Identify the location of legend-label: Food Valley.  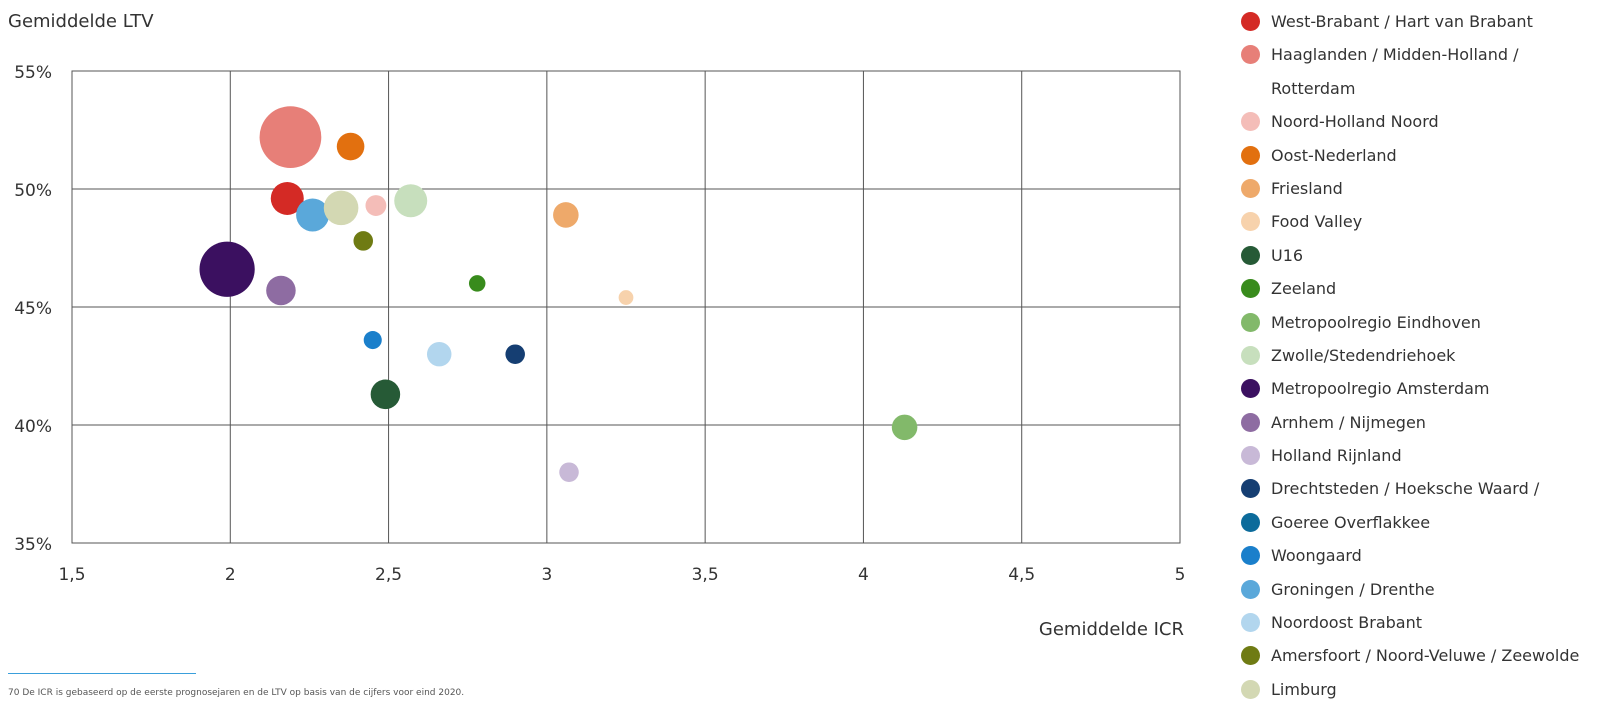
(1317, 222).